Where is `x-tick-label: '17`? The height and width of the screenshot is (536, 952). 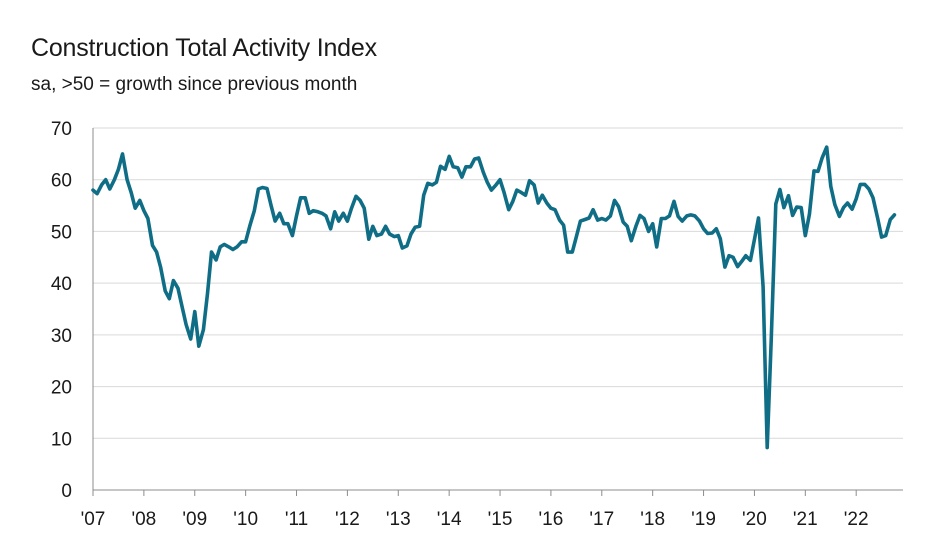
x-tick-label: '17 is located at coordinates (601, 519).